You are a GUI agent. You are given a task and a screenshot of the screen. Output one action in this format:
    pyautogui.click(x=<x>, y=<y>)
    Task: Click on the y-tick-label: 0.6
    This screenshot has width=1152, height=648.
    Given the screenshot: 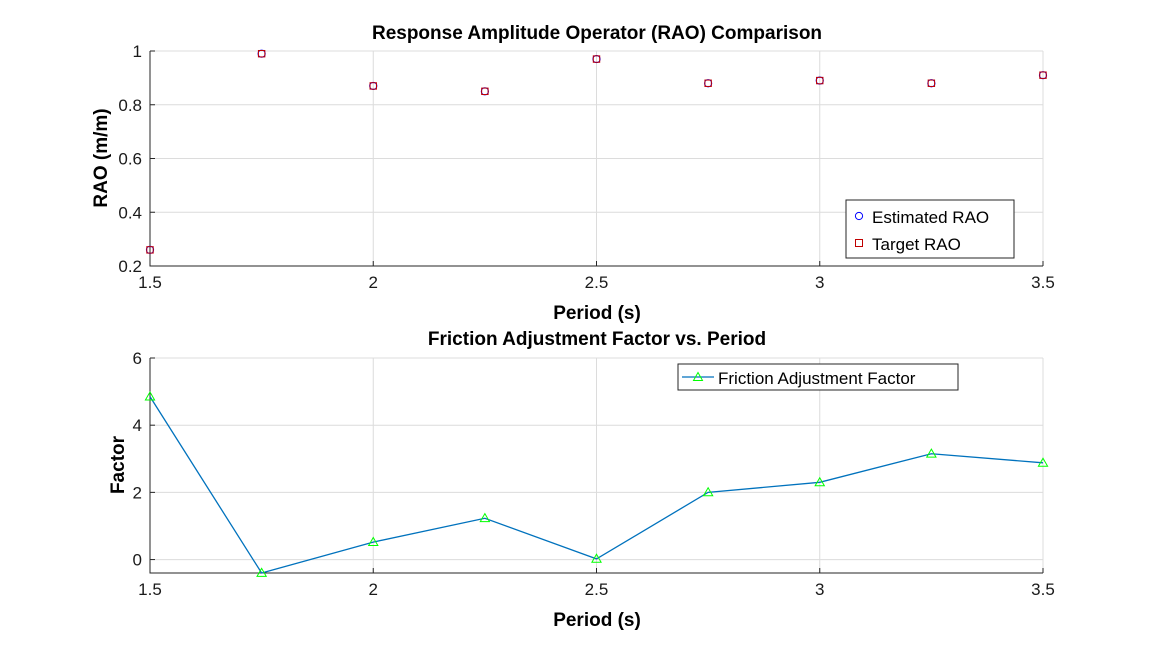 What is the action you would take?
    pyautogui.click(x=130, y=159)
    